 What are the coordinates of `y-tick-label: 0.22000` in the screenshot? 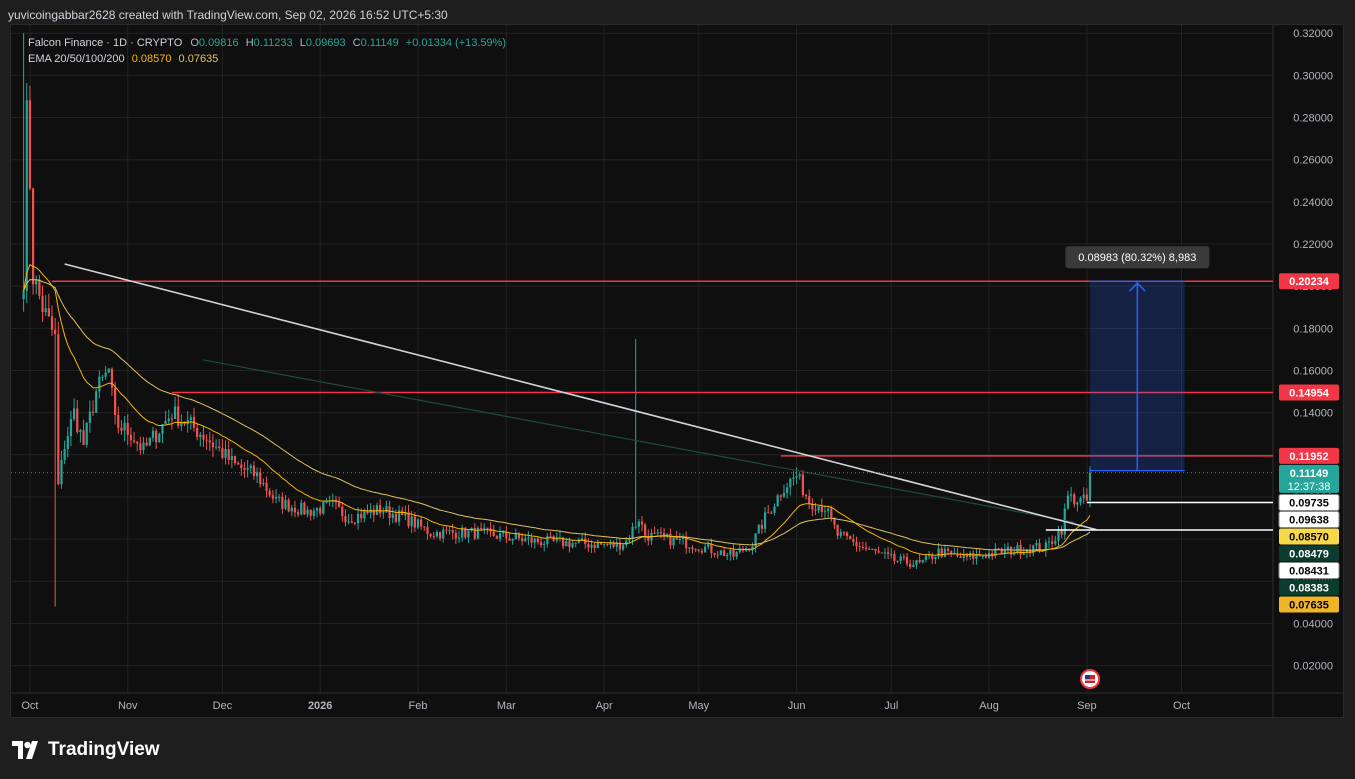 It's located at (1313, 245).